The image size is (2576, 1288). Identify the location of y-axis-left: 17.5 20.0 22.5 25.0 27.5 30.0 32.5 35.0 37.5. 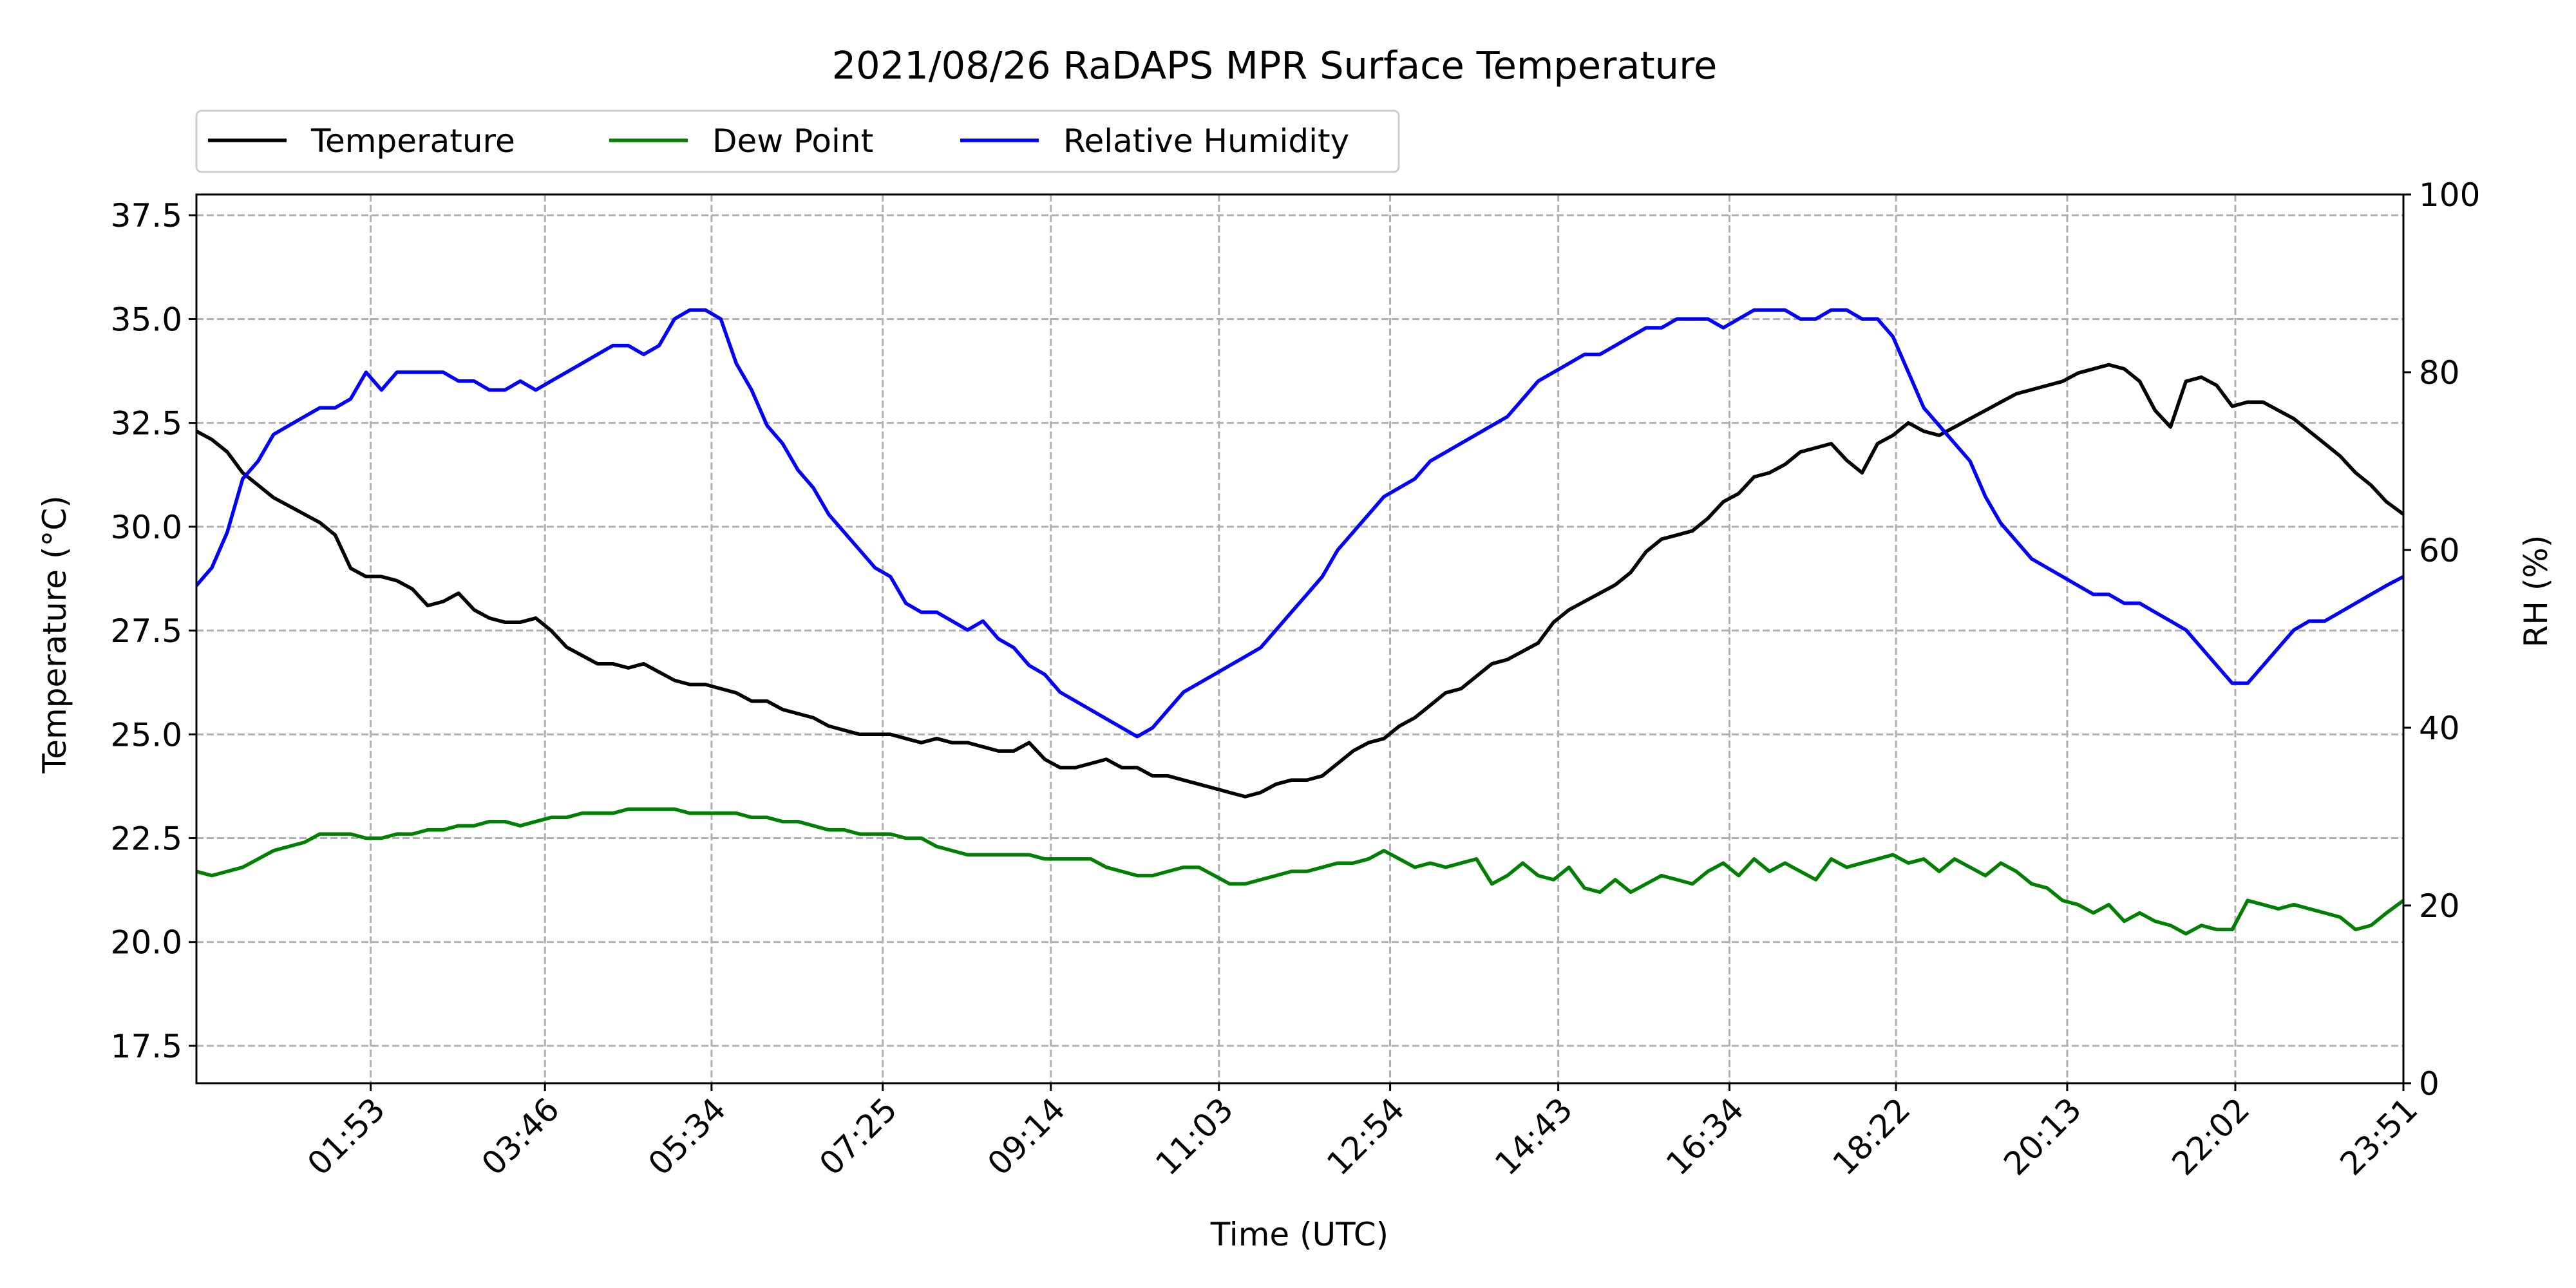
(153, 631).